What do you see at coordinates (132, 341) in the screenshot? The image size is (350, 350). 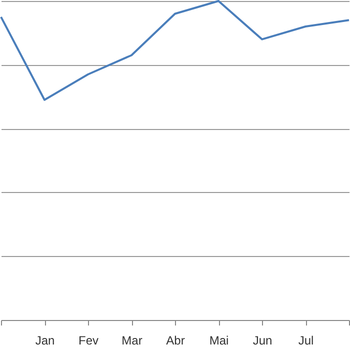 I see `x-tick-label: Mar` at bounding box center [132, 341].